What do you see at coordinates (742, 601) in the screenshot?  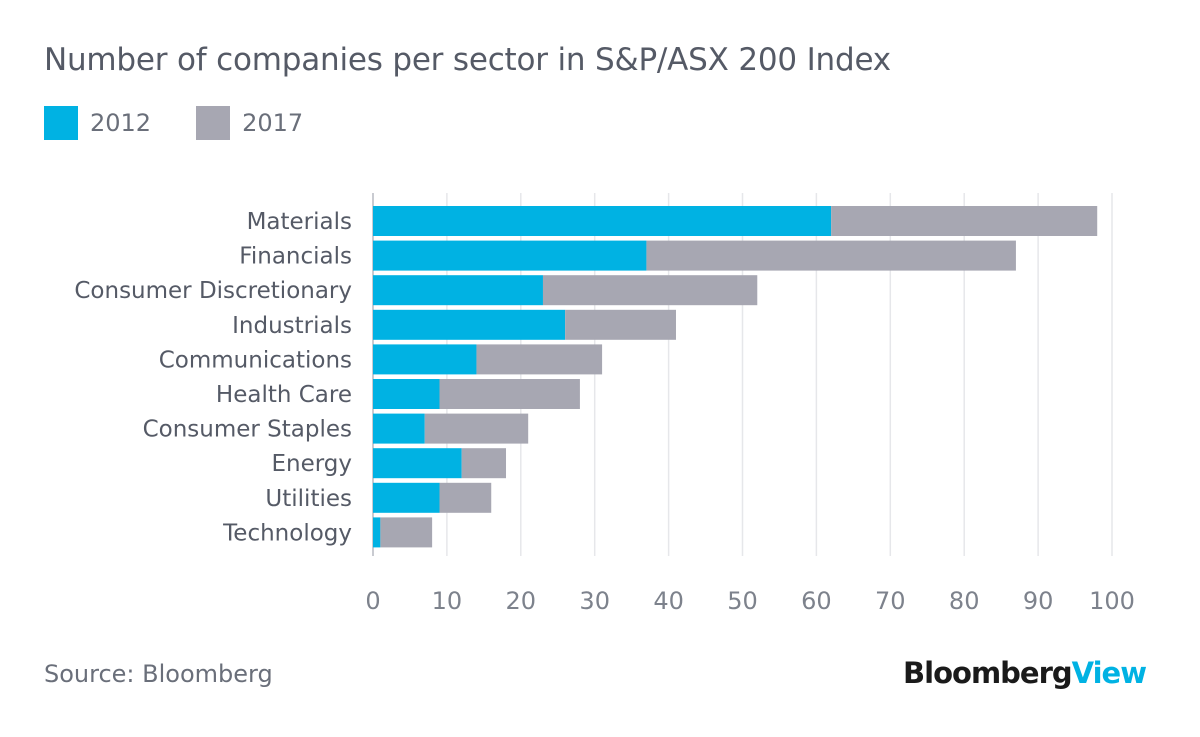 I see `x-tick-label-50: 50` at bounding box center [742, 601].